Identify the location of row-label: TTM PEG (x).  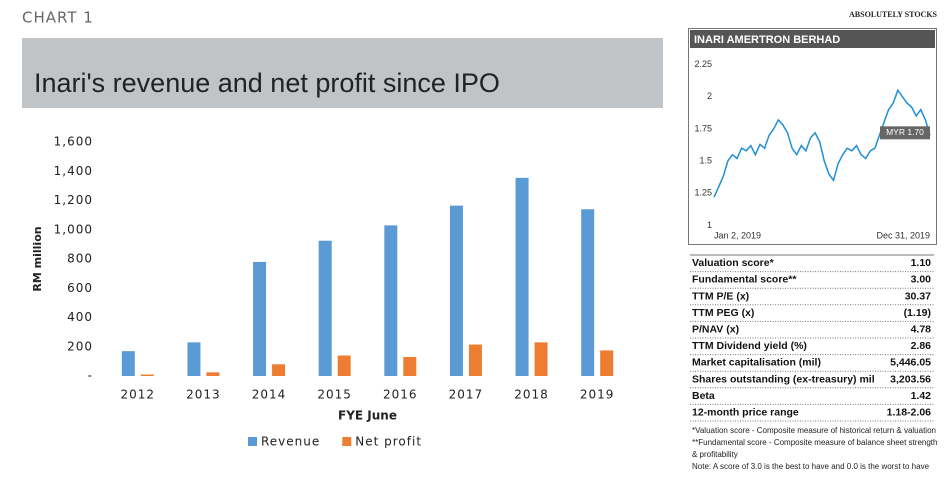
(723, 313).